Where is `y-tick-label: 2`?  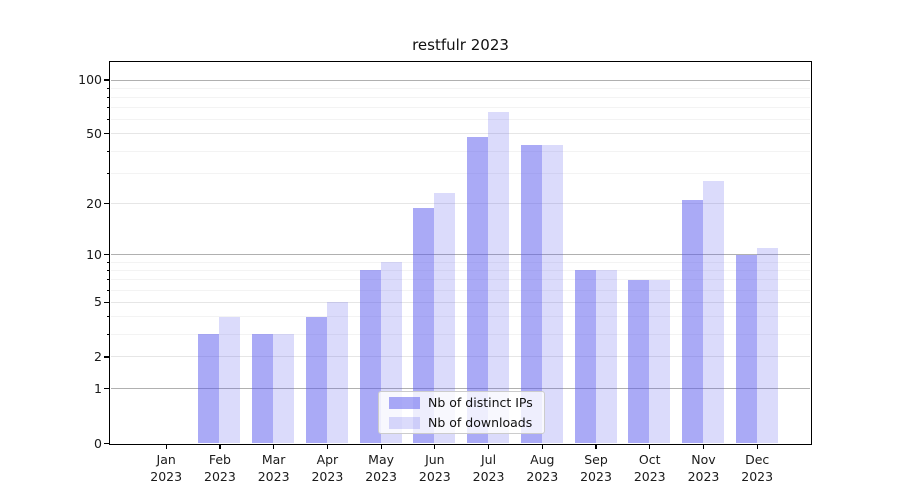 y-tick-label: 2 is located at coordinates (98, 356).